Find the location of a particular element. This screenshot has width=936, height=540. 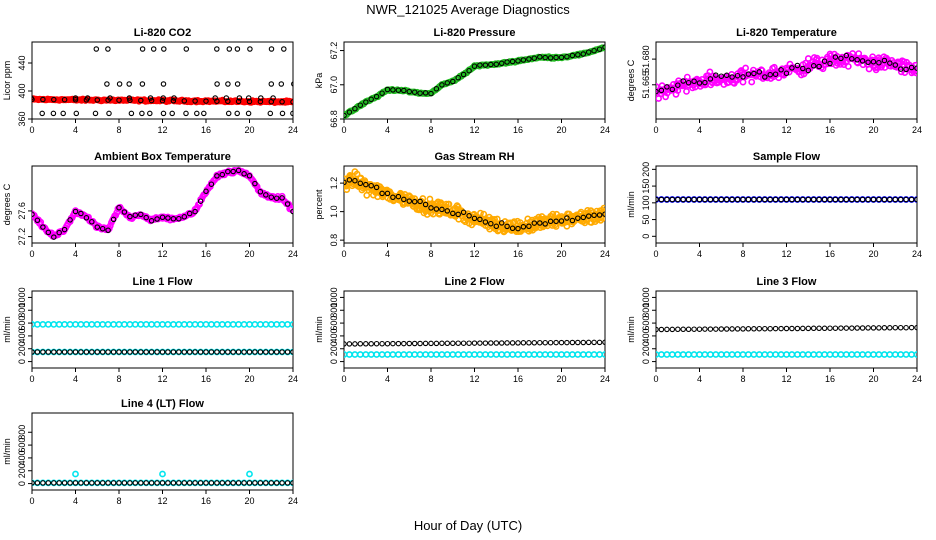

y-tick-label: 0 is located at coordinates (646, 361).